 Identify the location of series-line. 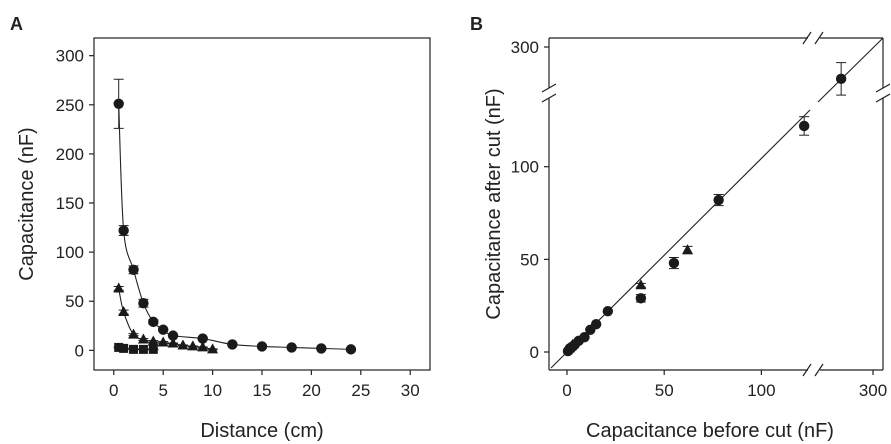
(234, 226).